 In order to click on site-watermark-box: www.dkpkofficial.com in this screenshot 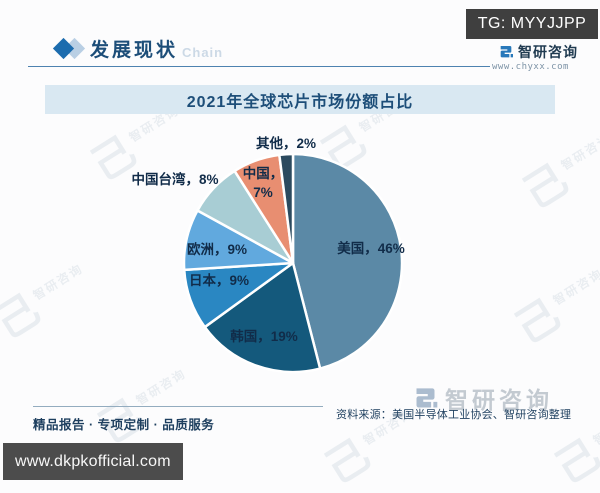, I will do `click(93, 461)`.